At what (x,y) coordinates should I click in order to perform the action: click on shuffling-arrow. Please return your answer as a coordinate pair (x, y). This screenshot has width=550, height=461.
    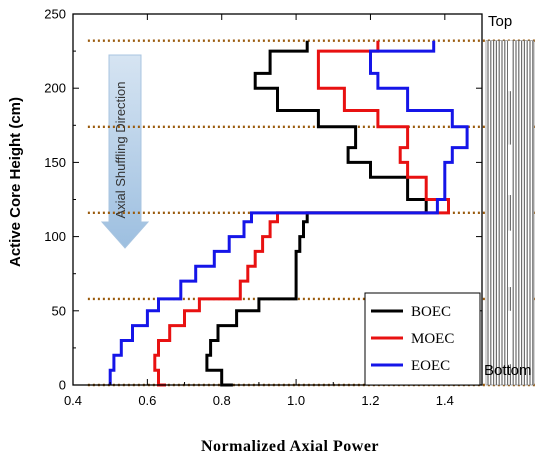
    Looking at the image, I should click on (125, 151).